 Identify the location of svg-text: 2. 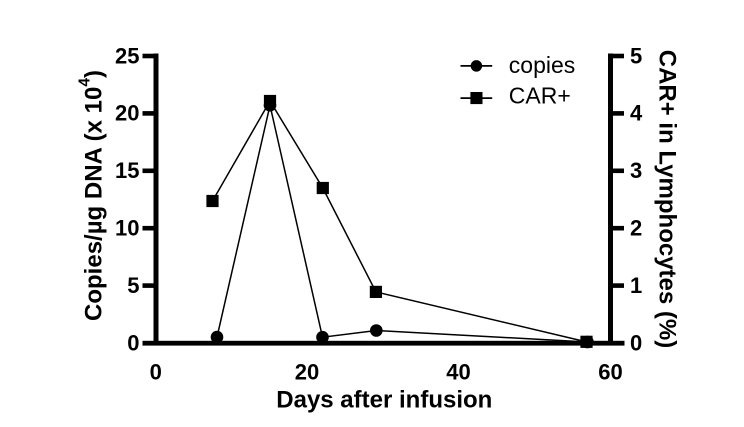
(636, 228).